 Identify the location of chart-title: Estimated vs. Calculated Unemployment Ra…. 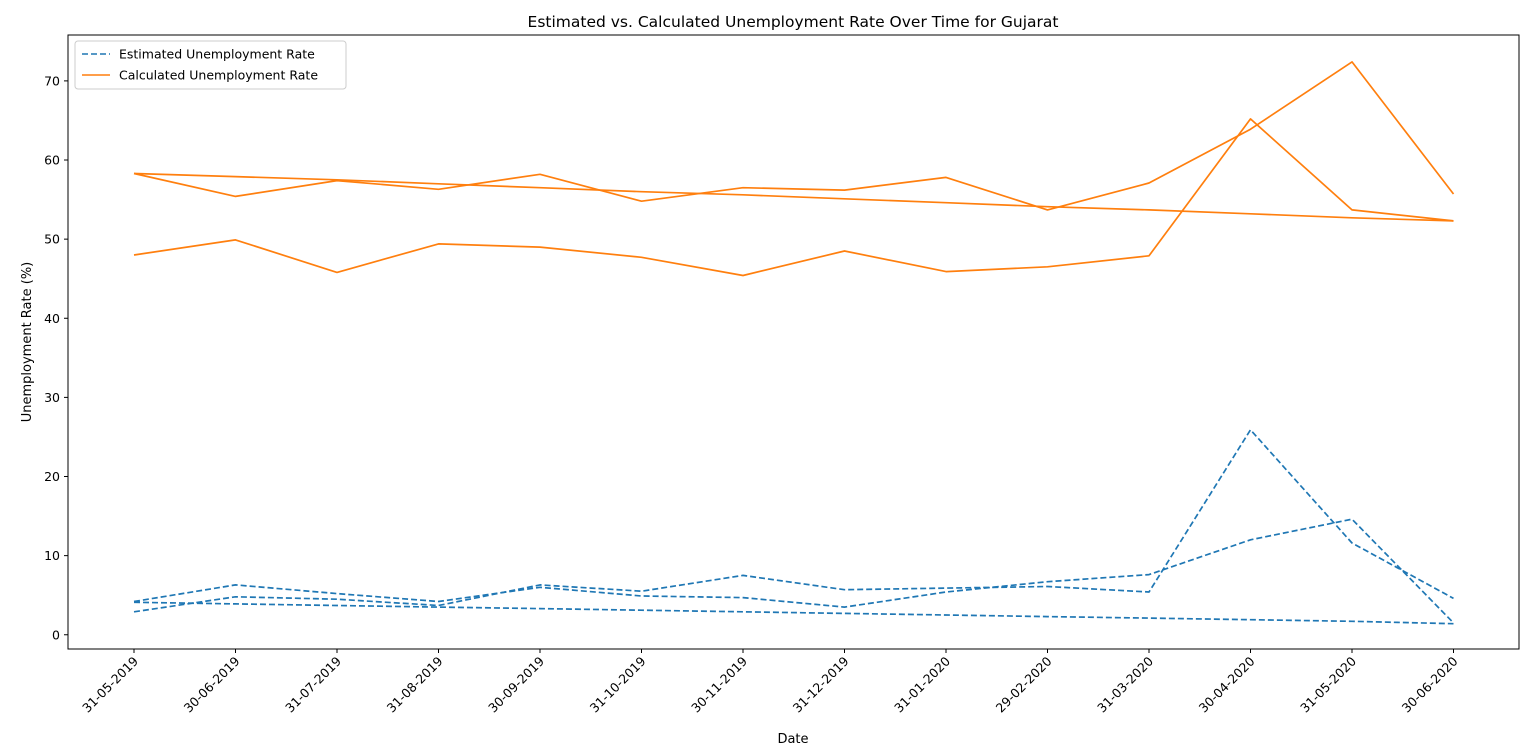
(793, 22).